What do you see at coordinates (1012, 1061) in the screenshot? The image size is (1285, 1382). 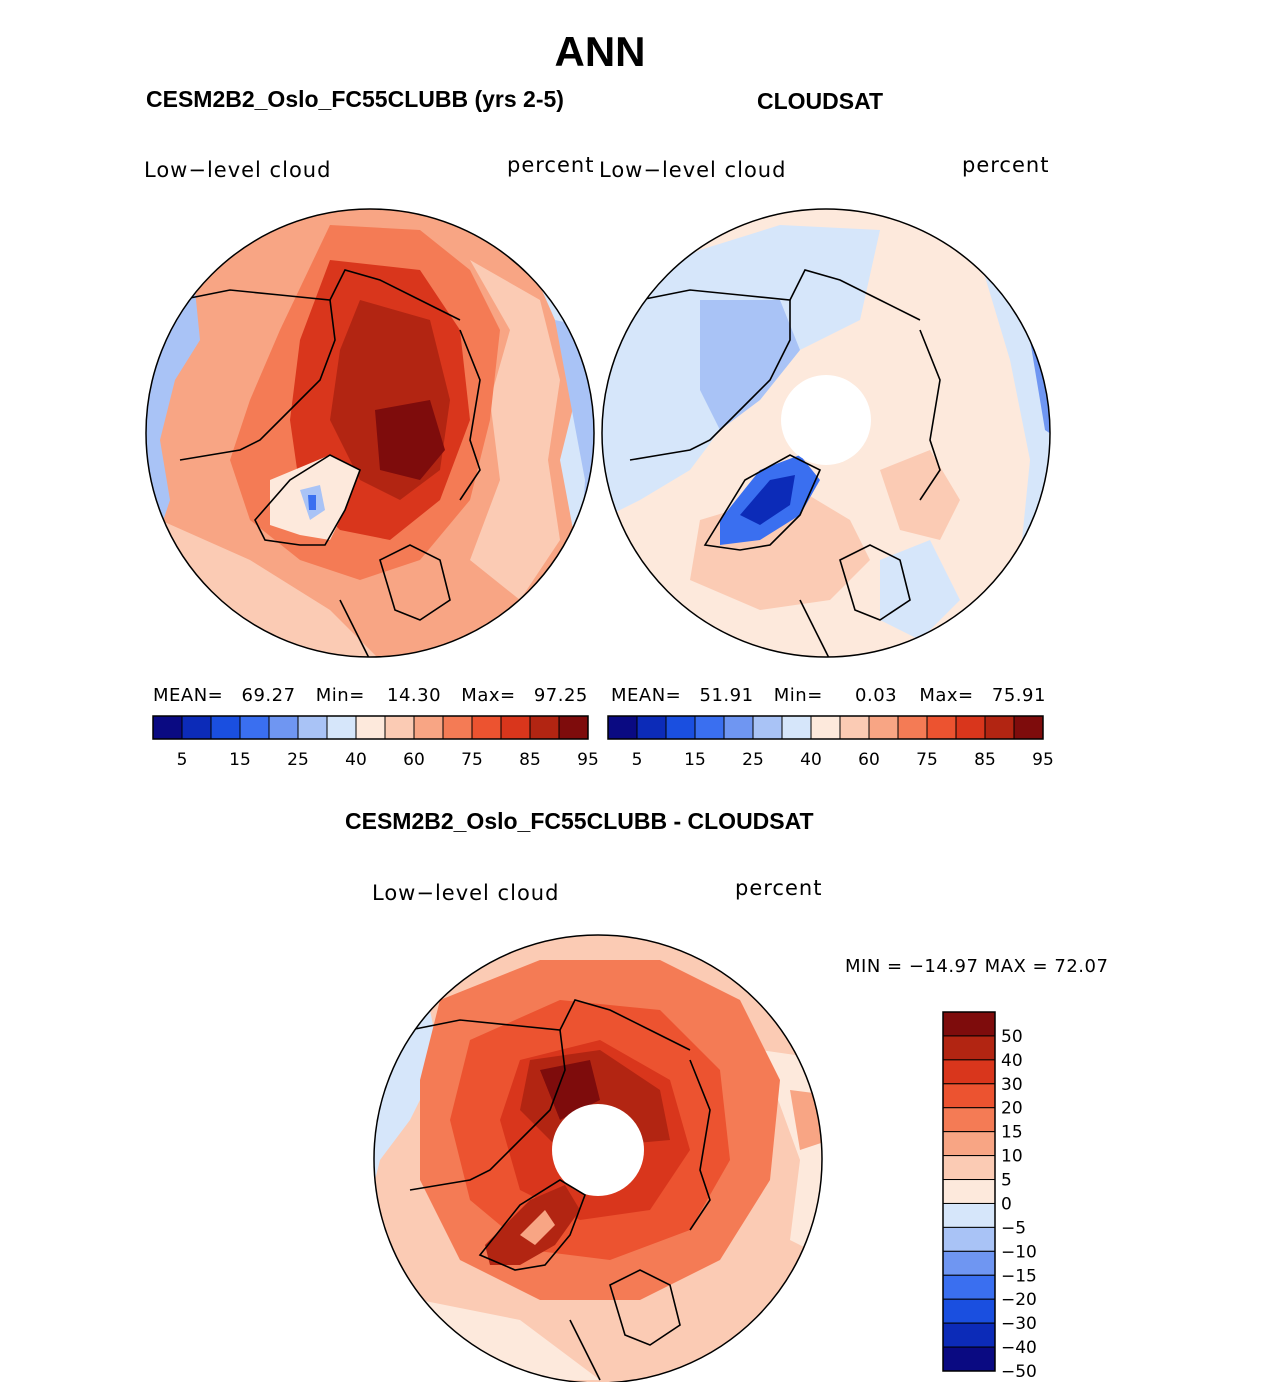 I see `colorbar-tick-label: 40` at bounding box center [1012, 1061].